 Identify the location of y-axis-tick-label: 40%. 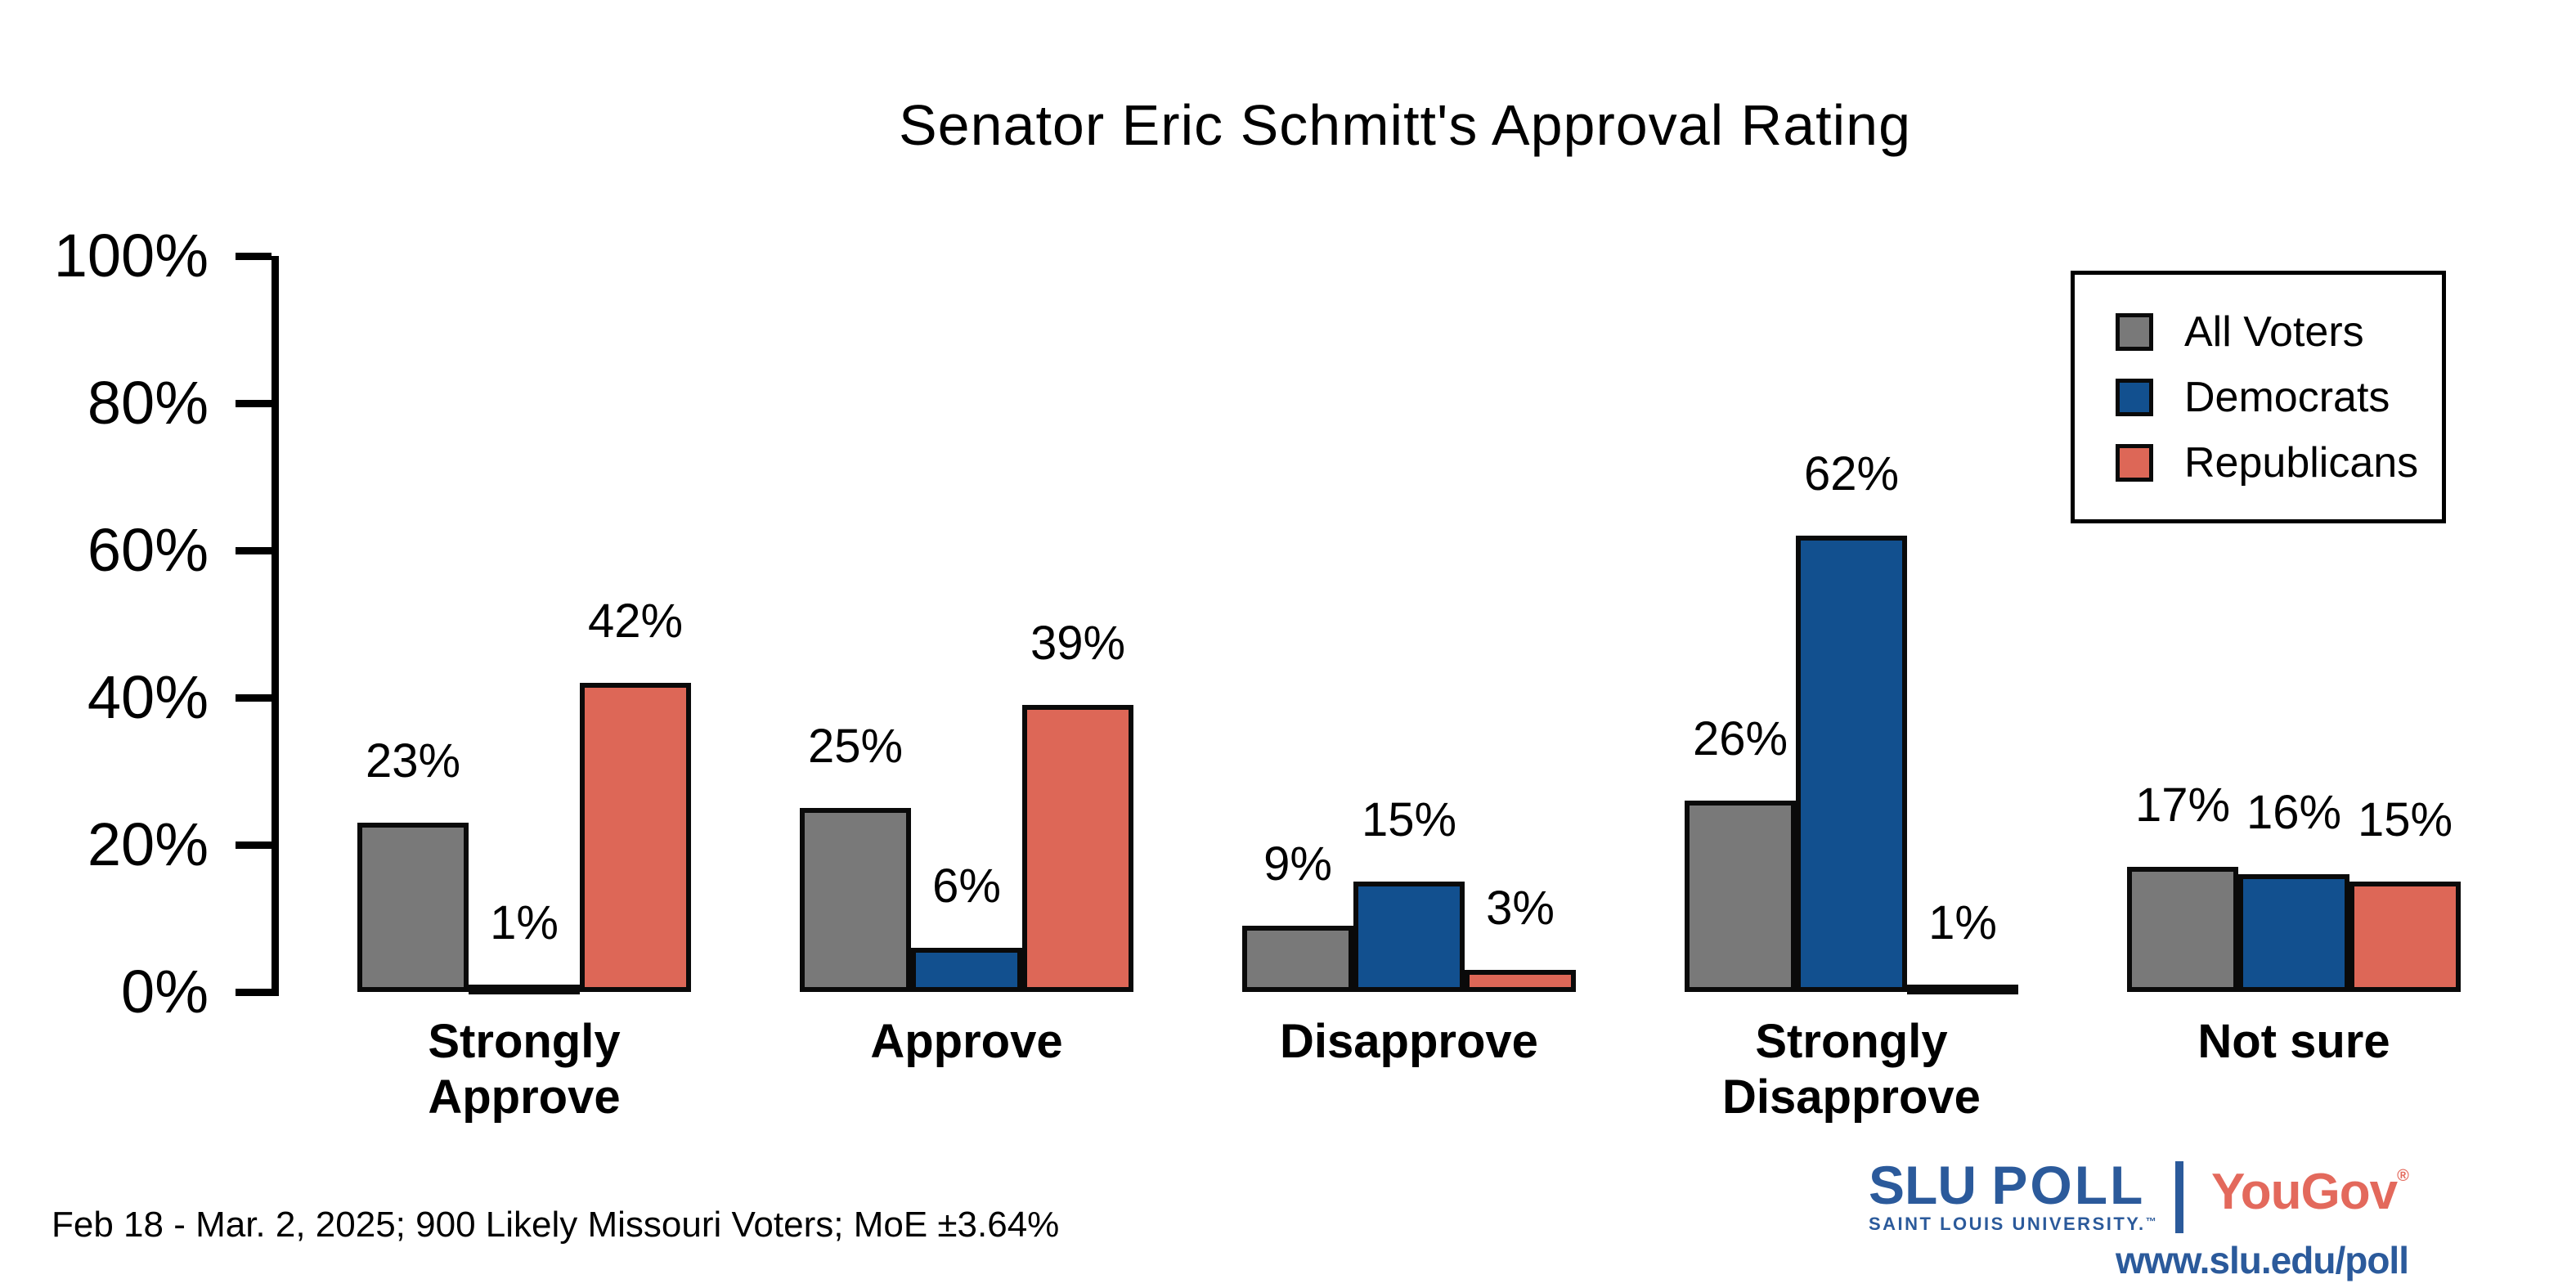
(148, 697).